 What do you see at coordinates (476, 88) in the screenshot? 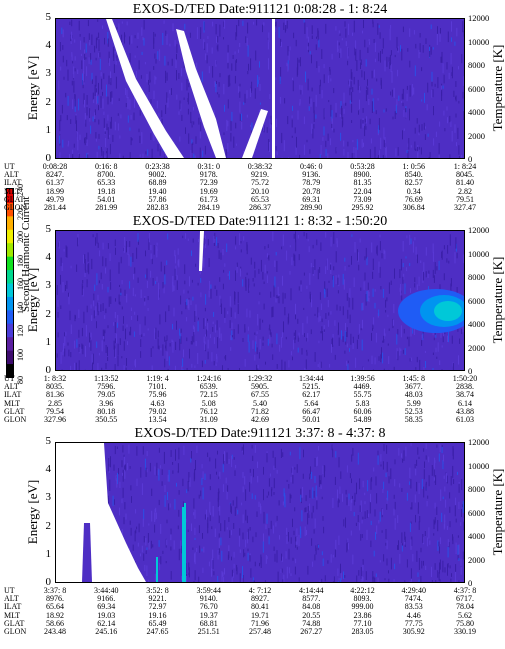
I see `y2-tick-label: 6000` at bounding box center [476, 88].